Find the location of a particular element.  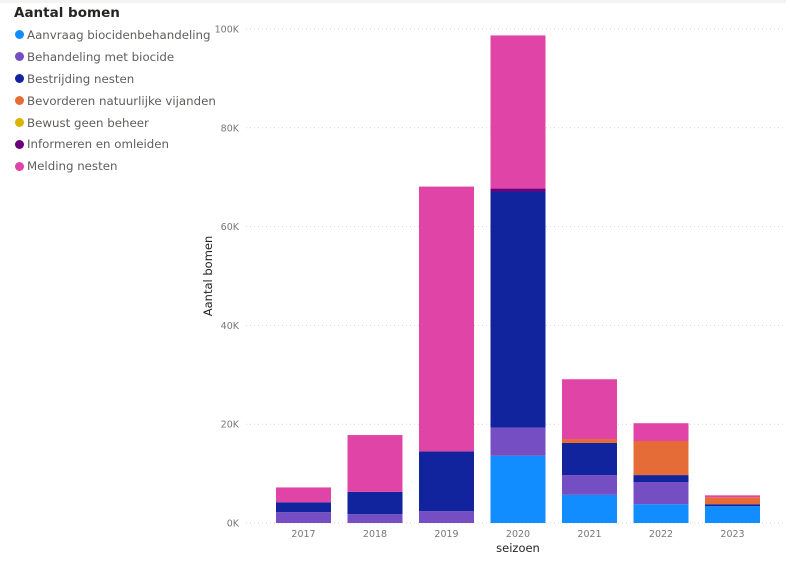

x-tick-label: 2023 is located at coordinates (732, 534).